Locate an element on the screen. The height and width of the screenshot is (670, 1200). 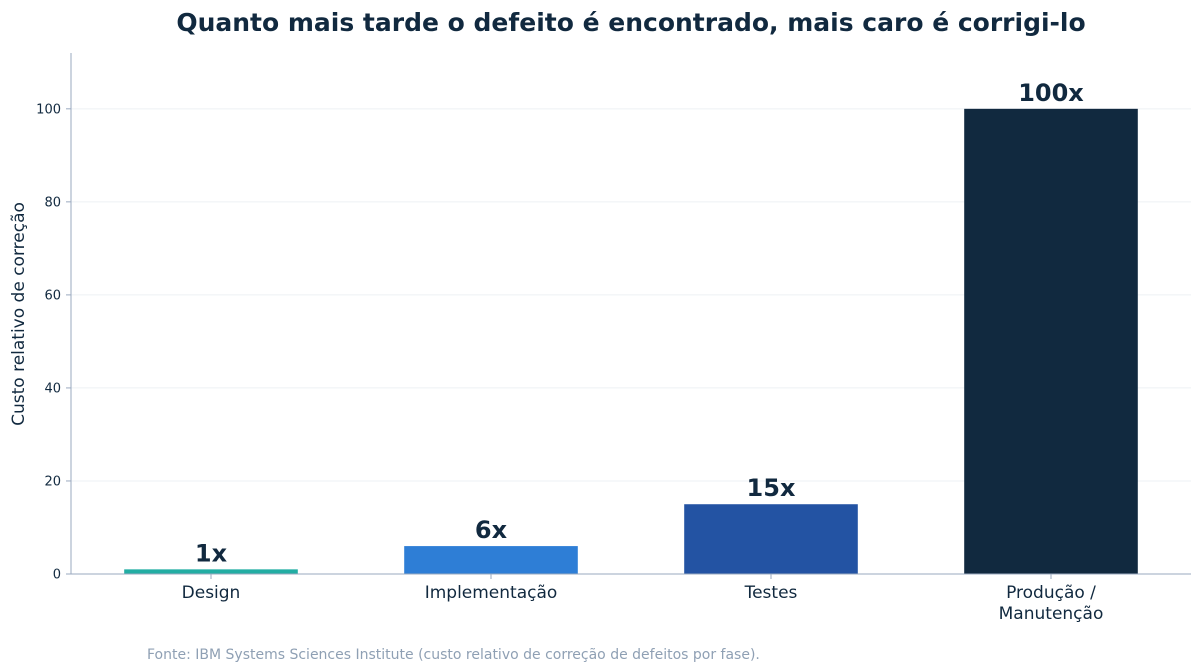
x-tick-label: Testes is located at coordinates (771, 593).